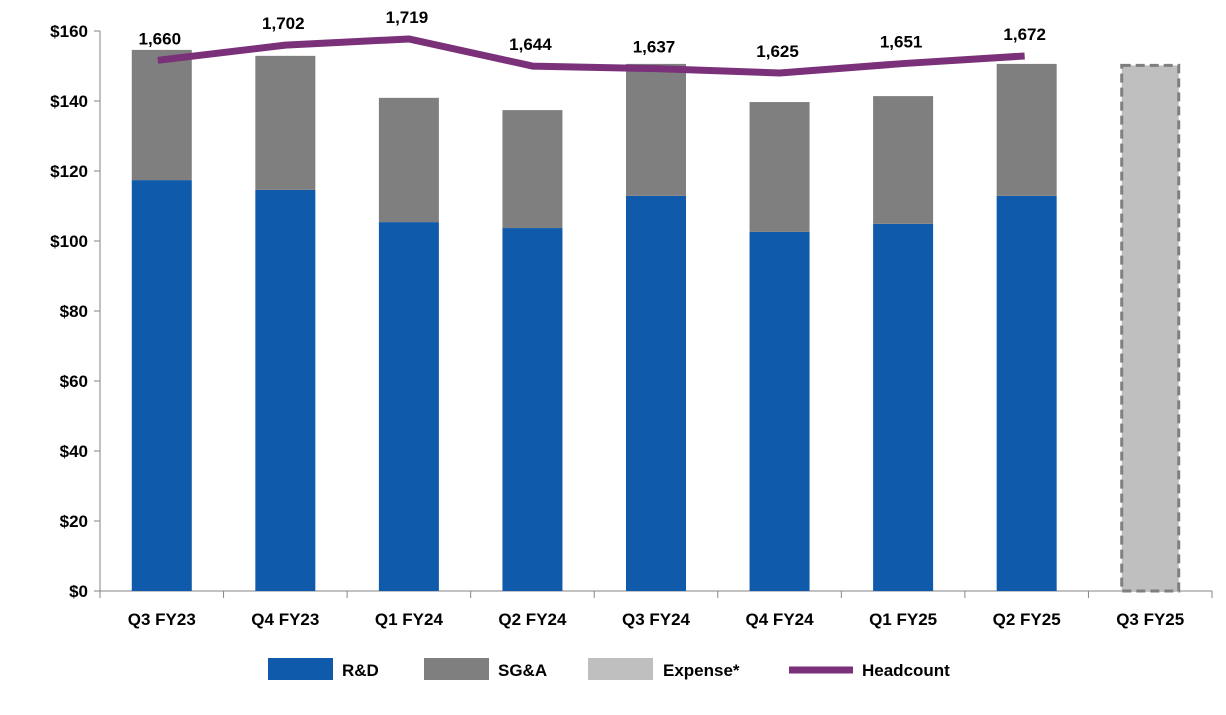 The image size is (1226, 715). Describe the element at coordinates (160, 38) in the screenshot. I see `headcount-data-label: 1,660` at that location.